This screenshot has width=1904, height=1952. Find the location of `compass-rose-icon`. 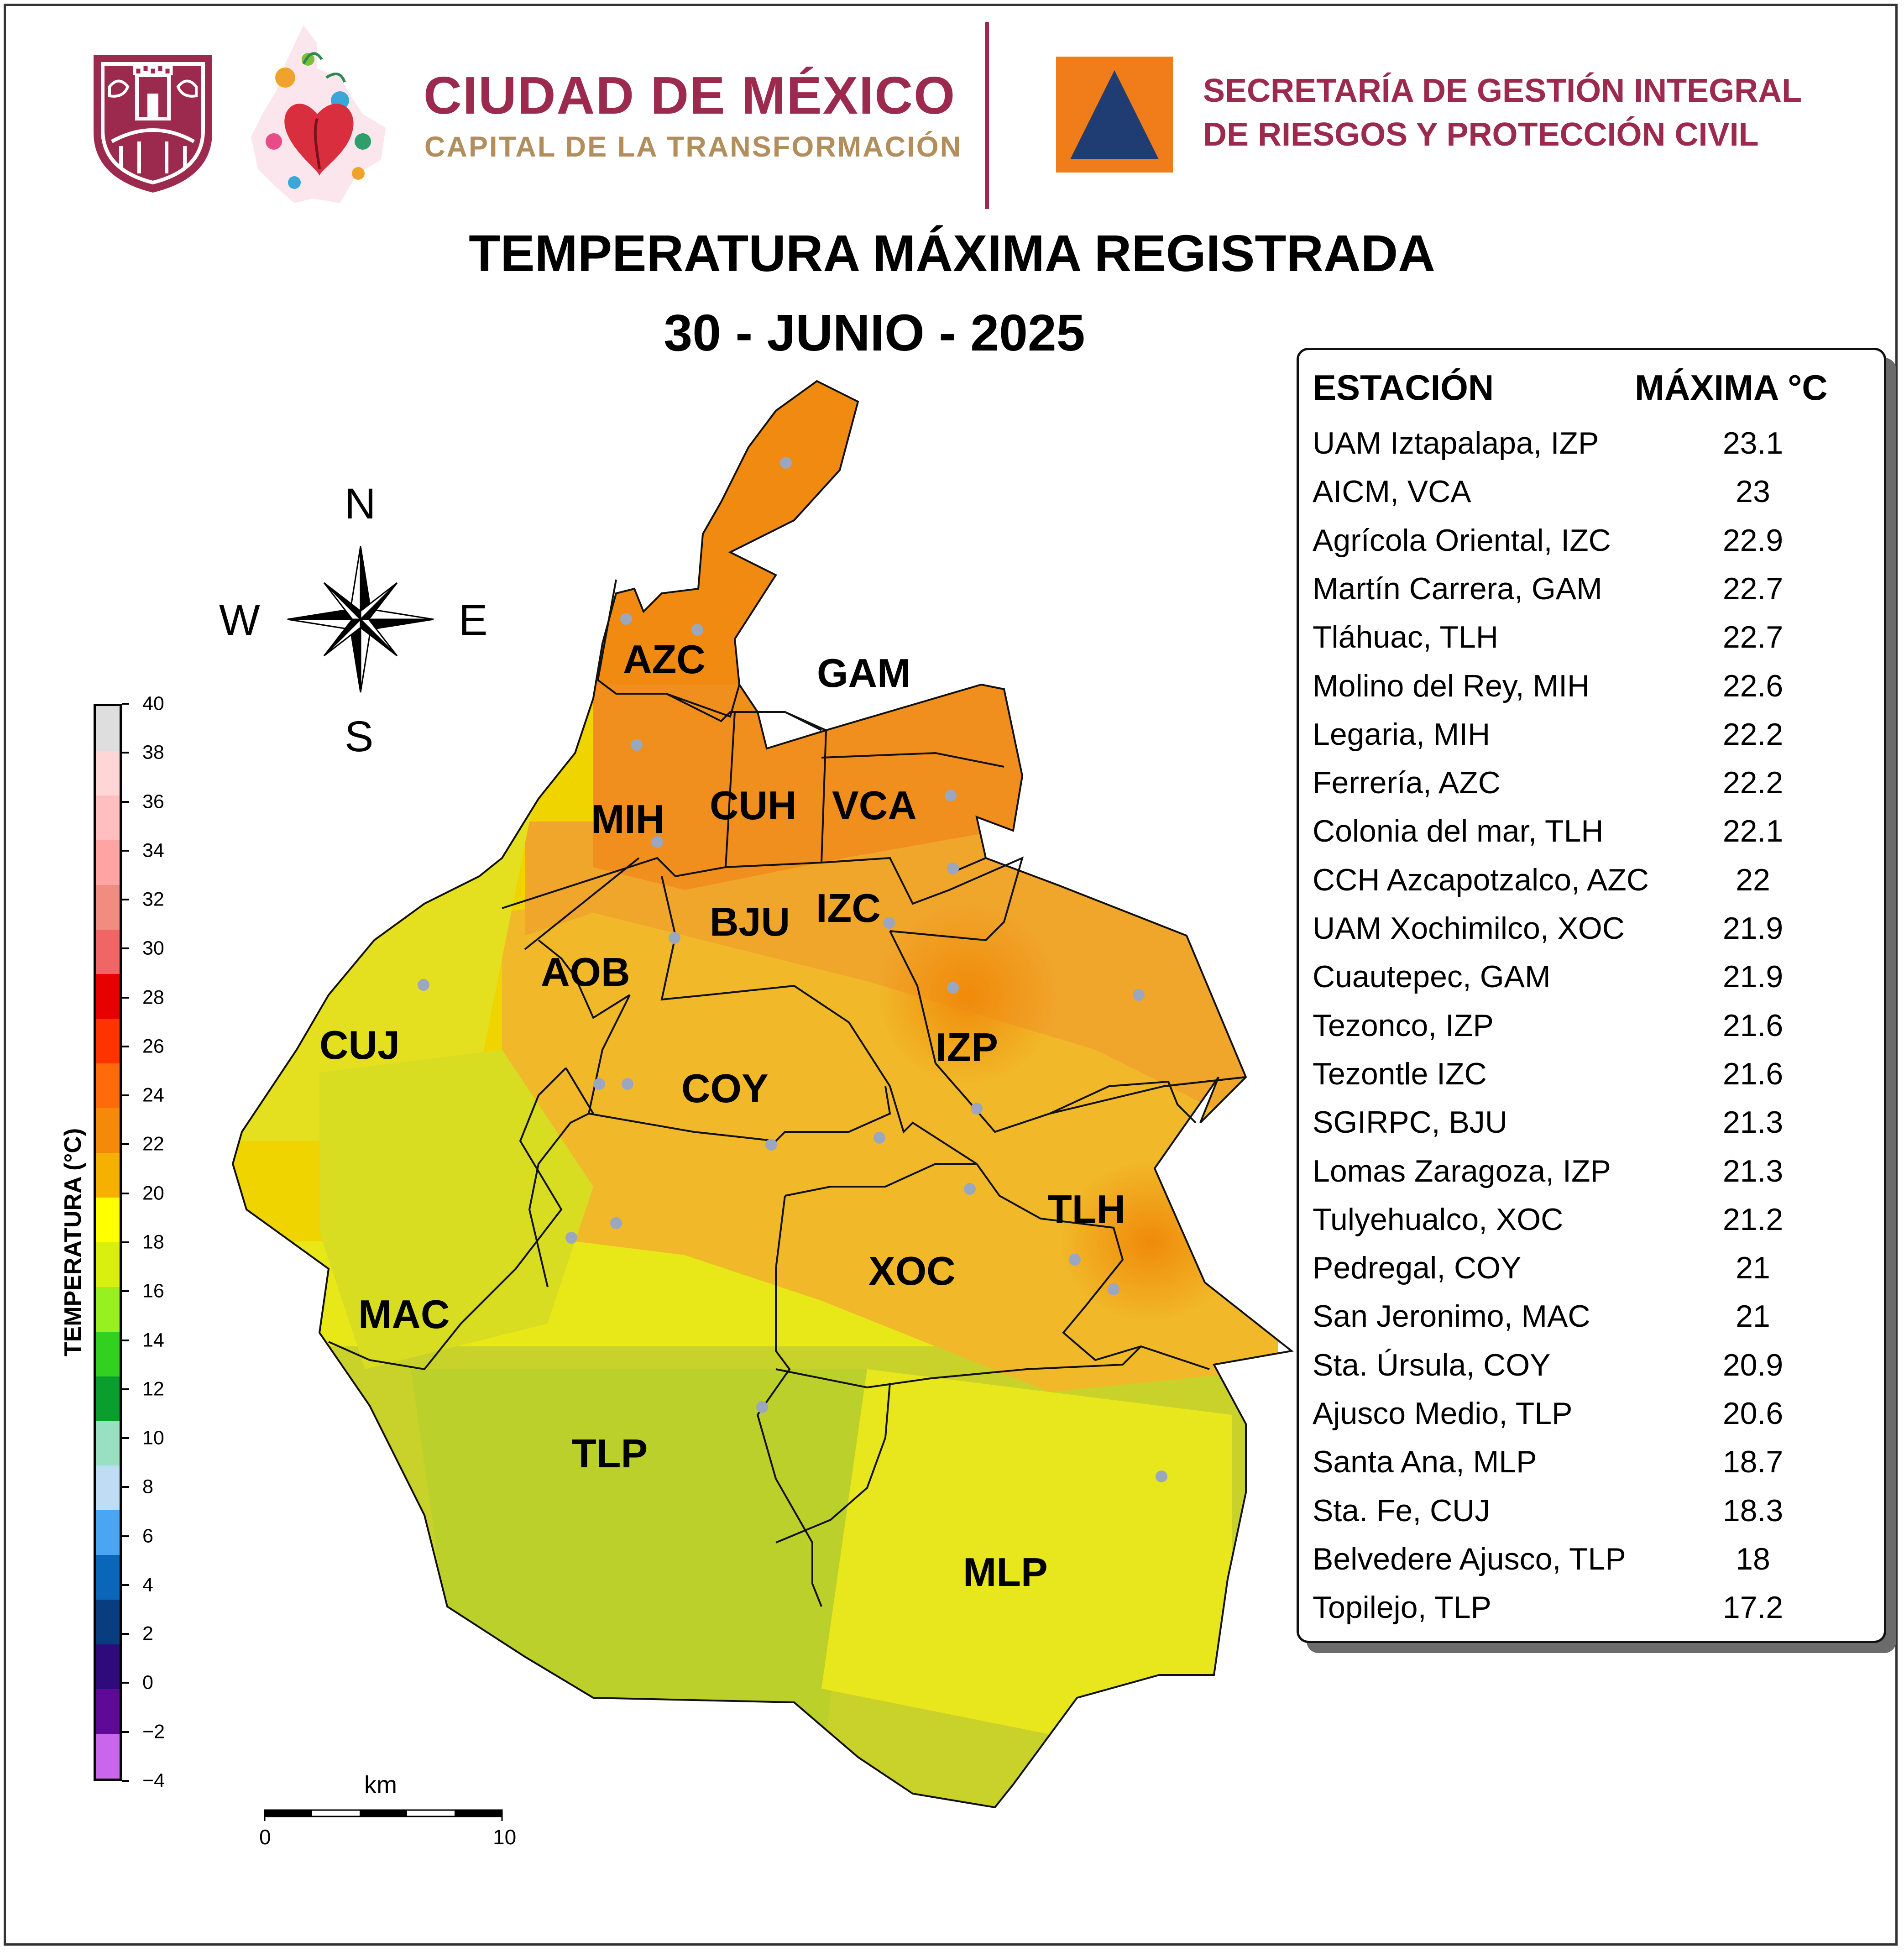

compass-rose-icon is located at coordinates (361, 619).